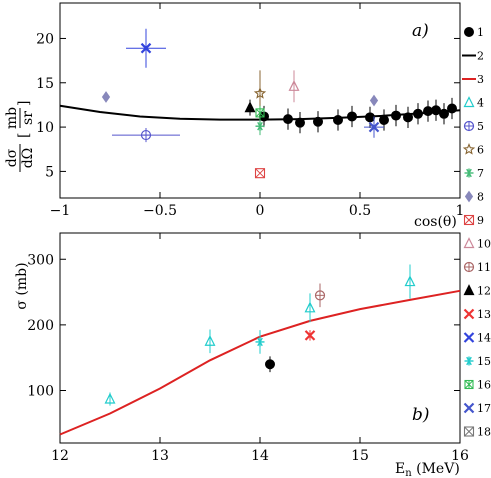 The height and width of the screenshot is (478, 491). I want to click on legend-label-15: 15, so click(484, 361).